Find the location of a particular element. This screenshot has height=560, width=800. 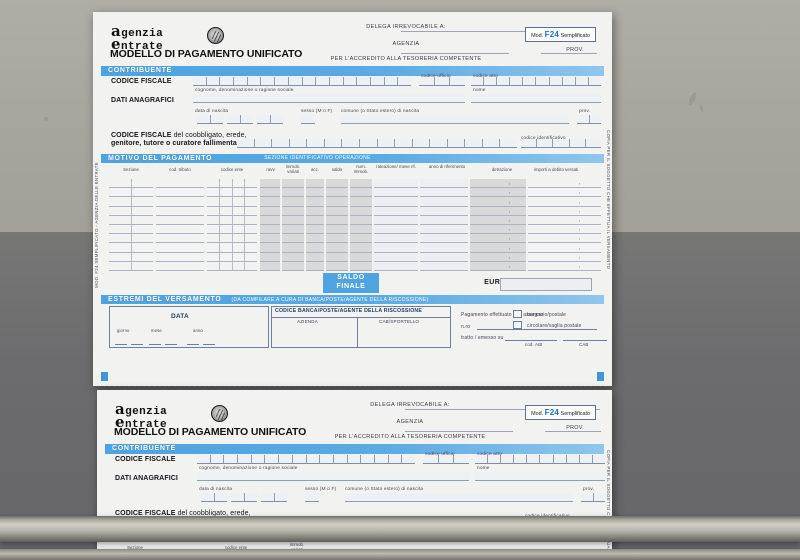

codice-ufficio-input-bottom is located at coordinates (446, 459).